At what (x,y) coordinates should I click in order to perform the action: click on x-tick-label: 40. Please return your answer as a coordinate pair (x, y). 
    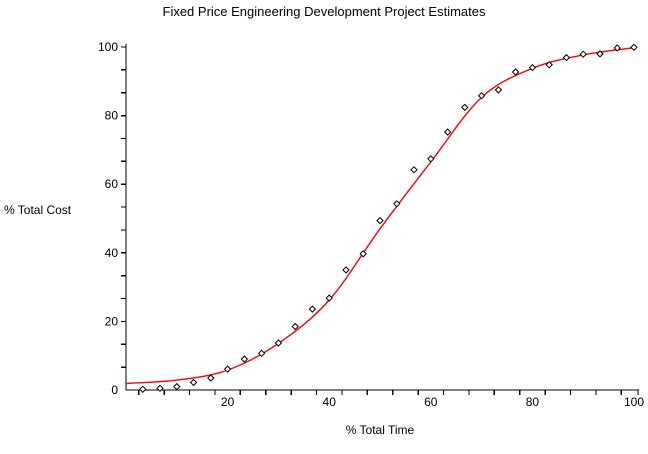
    Looking at the image, I should click on (330, 402).